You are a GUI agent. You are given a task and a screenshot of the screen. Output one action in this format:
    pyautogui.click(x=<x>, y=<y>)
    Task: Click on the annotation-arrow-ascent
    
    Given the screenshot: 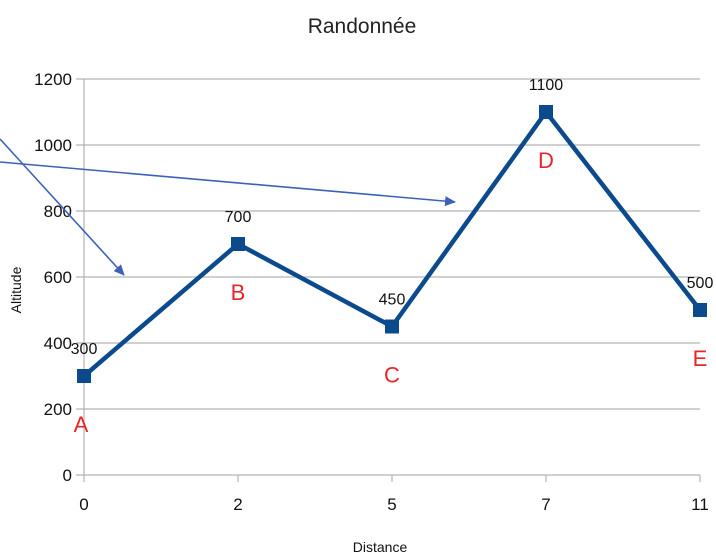 What is the action you would take?
    pyautogui.click(x=62, y=207)
    